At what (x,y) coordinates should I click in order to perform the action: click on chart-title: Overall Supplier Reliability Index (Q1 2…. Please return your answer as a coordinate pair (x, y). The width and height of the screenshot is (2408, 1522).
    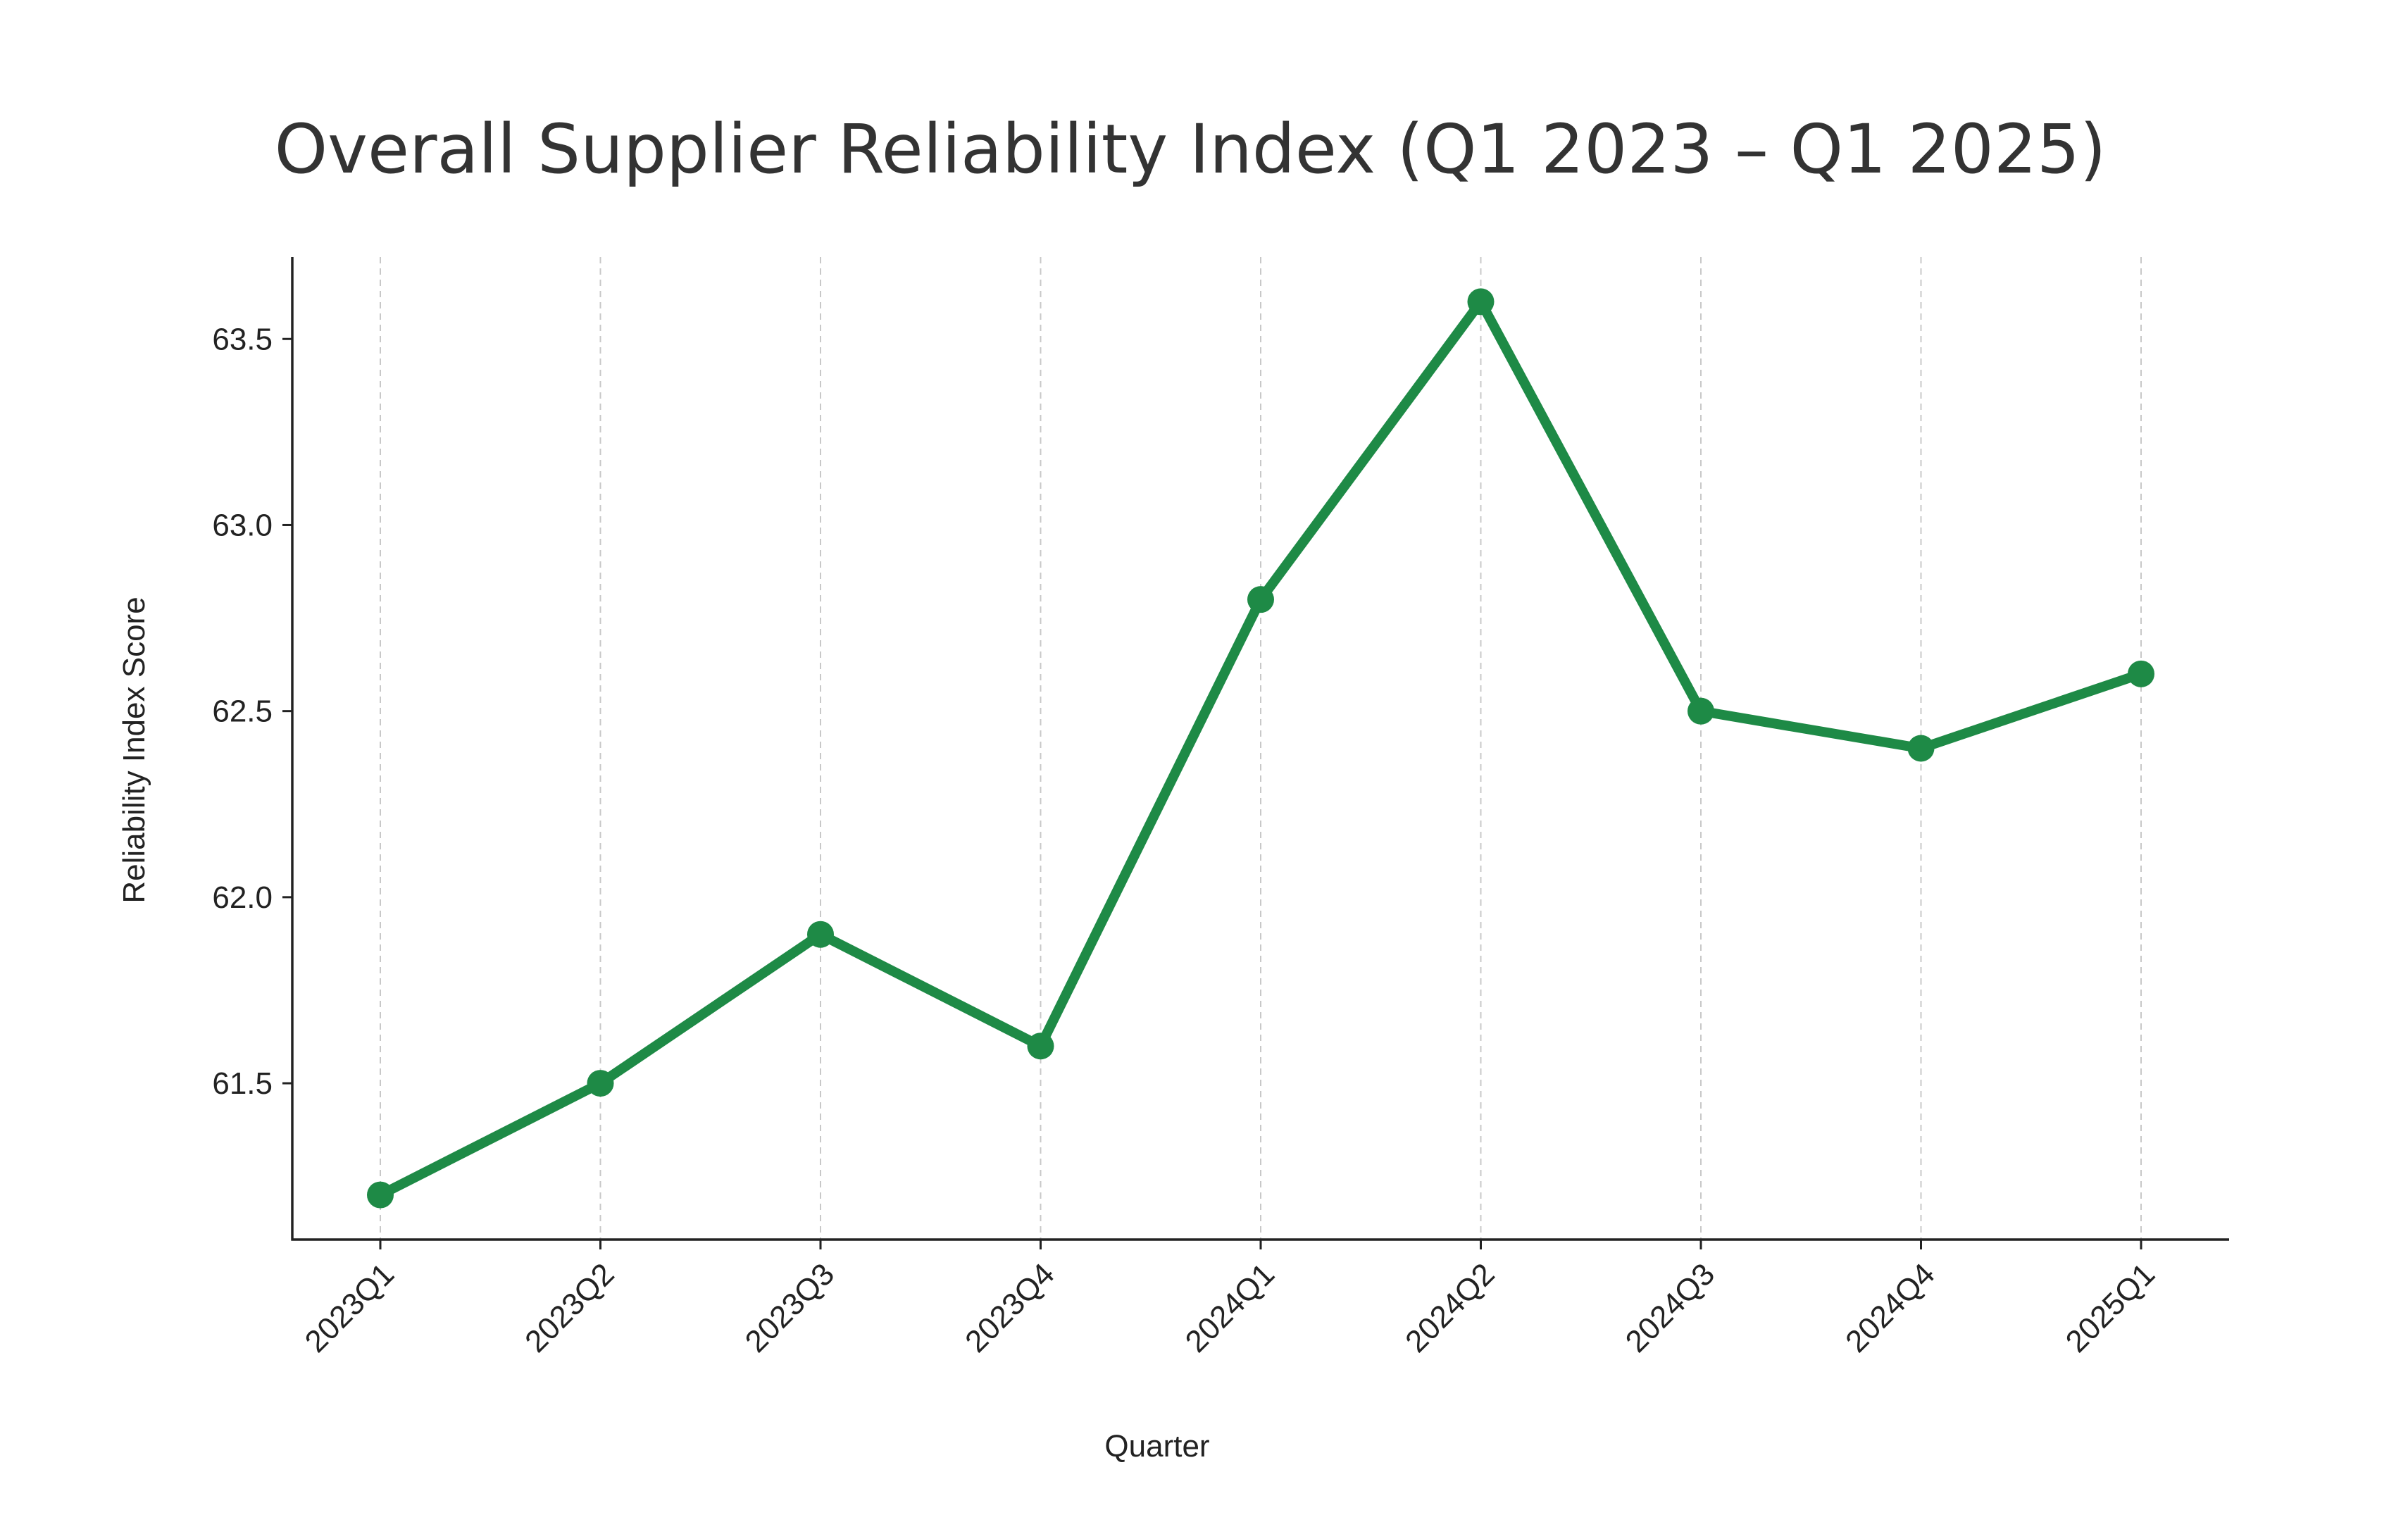
    Looking at the image, I should click on (1191, 149).